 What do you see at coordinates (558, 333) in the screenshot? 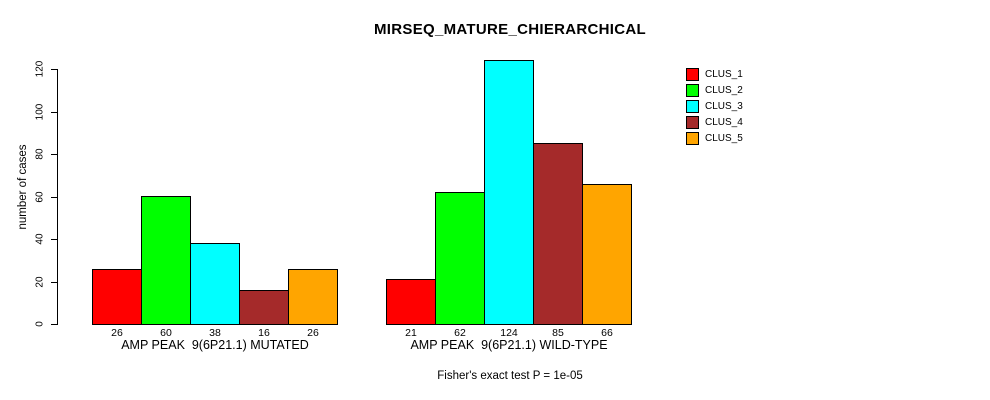
I see `bar-value-label: 85` at bounding box center [558, 333].